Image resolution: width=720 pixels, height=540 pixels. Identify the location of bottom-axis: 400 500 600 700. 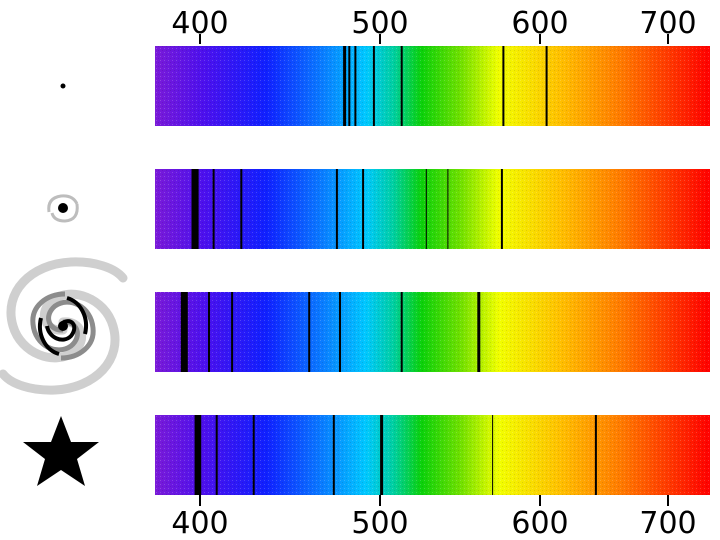
(434, 517).